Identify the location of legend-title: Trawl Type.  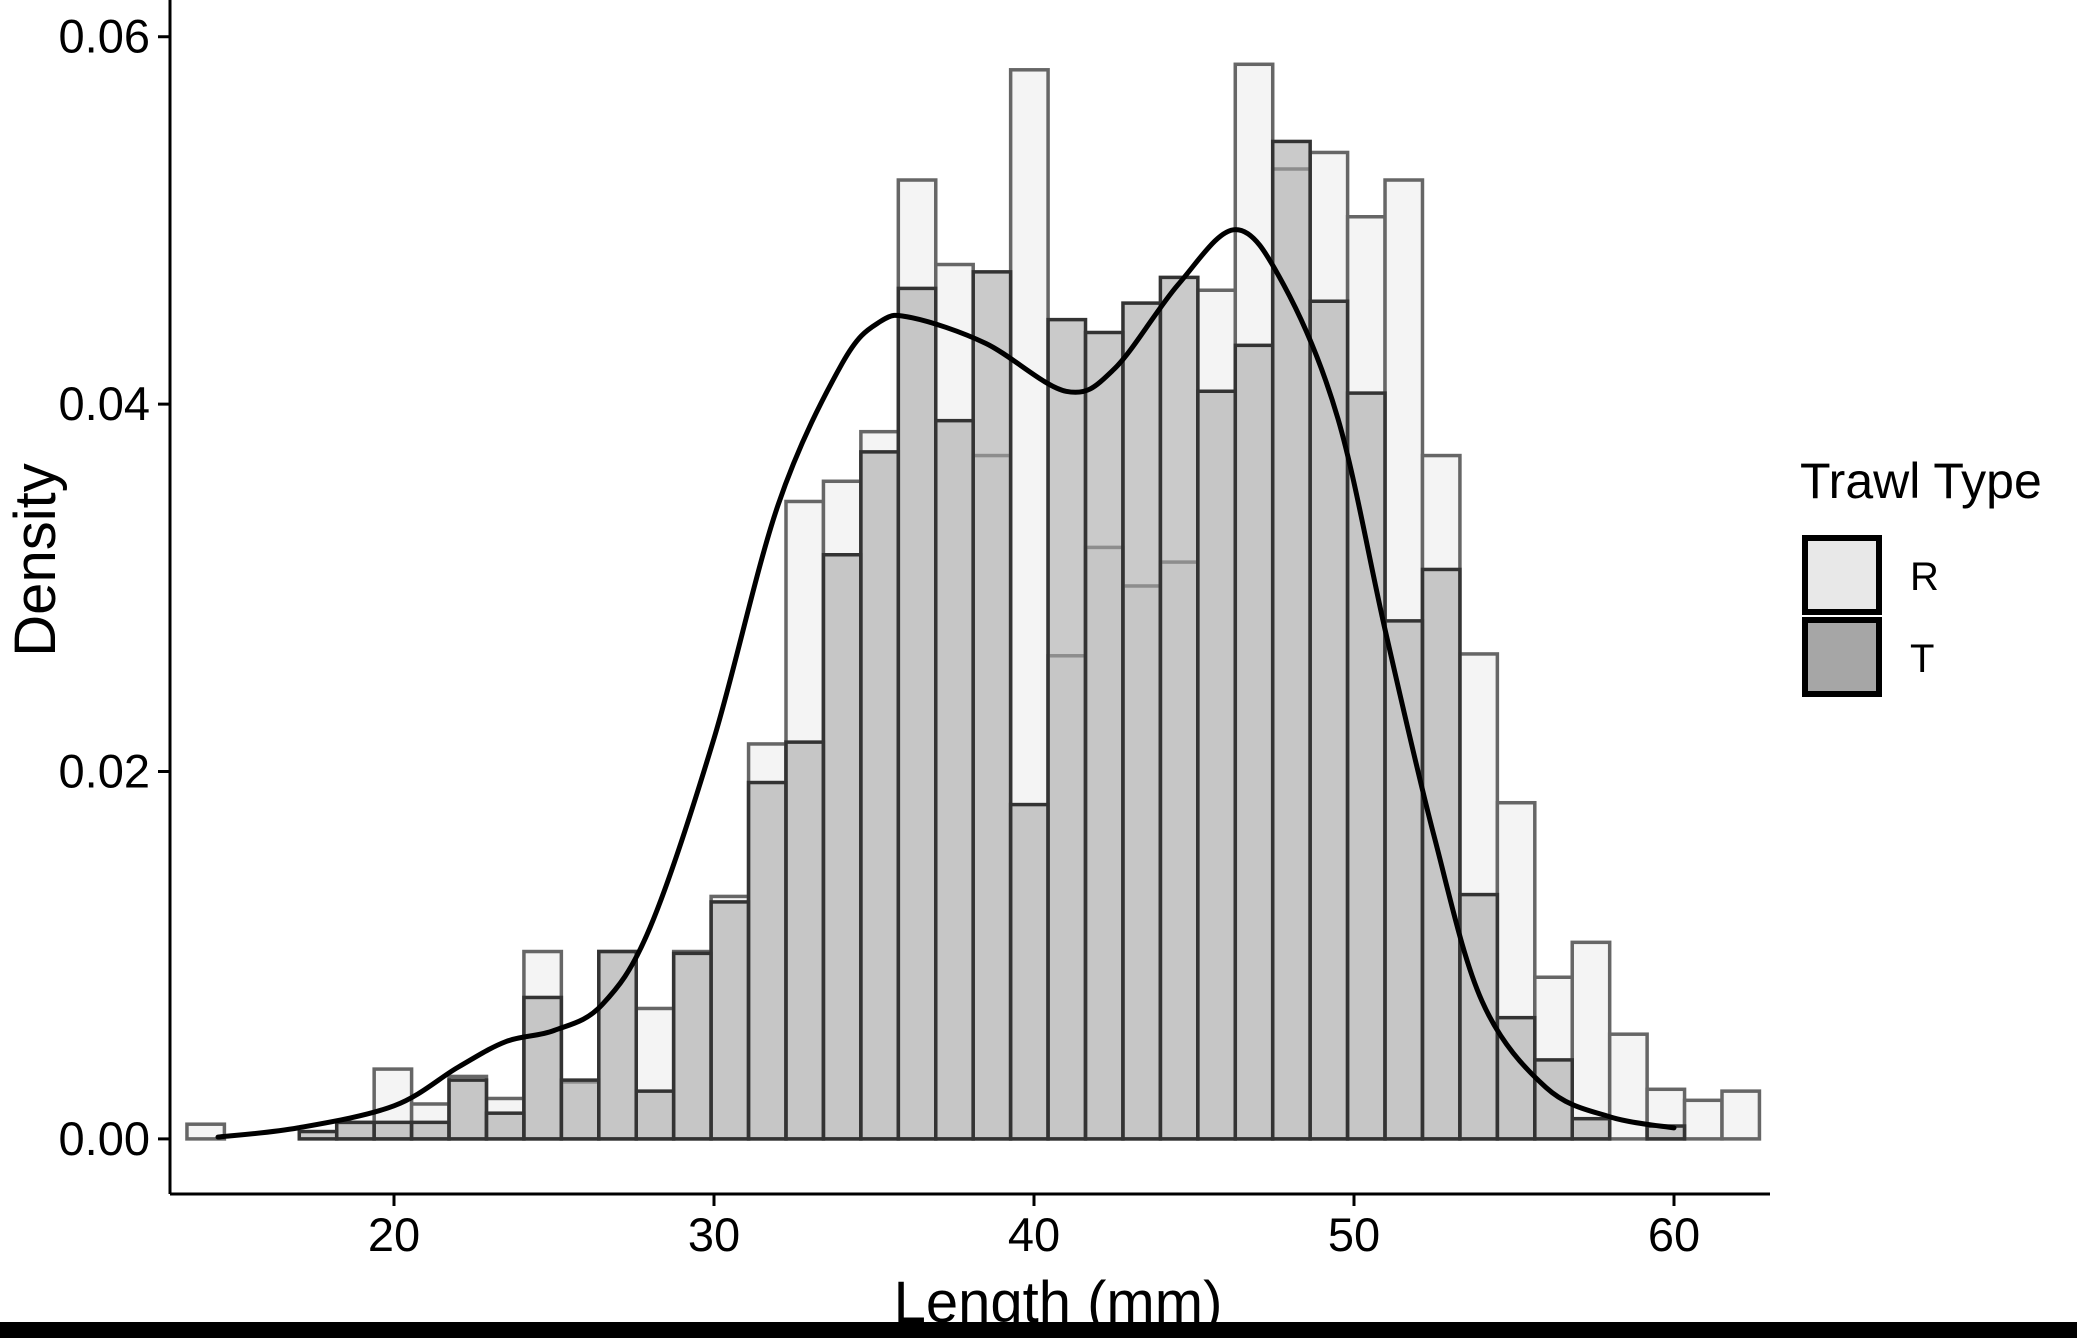
(1921, 481).